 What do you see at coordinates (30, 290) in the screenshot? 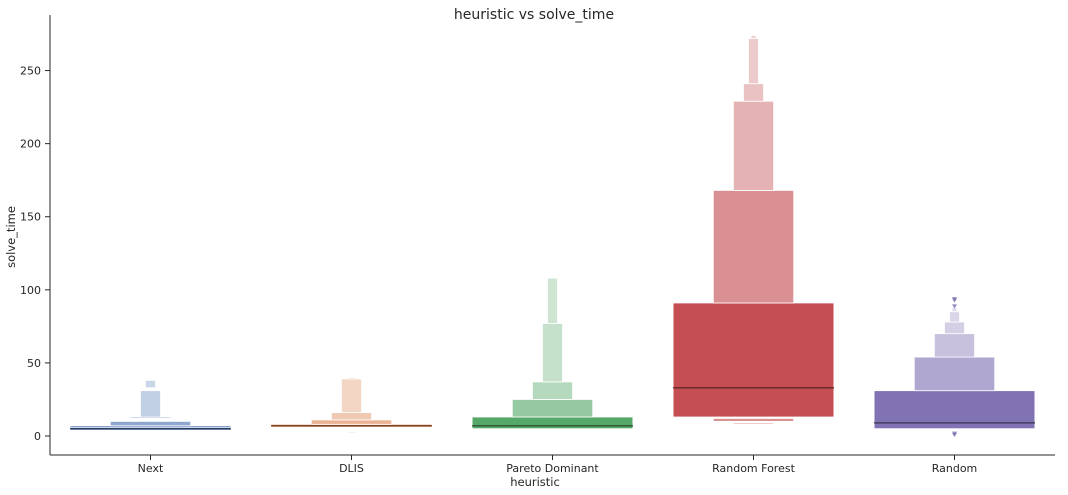
I see `y-tick-label: 100` at bounding box center [30, 290].